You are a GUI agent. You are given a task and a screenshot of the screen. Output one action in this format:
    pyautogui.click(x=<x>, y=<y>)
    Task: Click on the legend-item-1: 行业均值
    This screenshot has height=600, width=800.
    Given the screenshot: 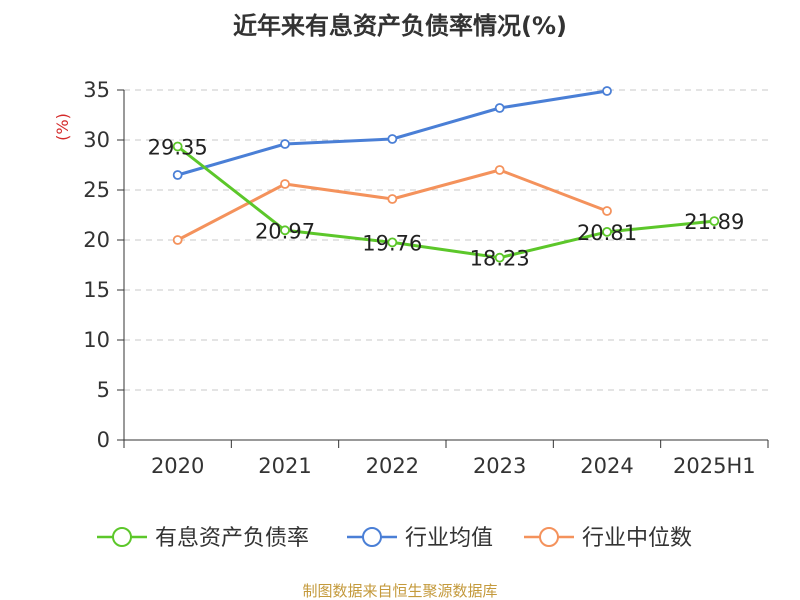 What is the action you would take?
    pyautogui.click(x=420, y=538)
    